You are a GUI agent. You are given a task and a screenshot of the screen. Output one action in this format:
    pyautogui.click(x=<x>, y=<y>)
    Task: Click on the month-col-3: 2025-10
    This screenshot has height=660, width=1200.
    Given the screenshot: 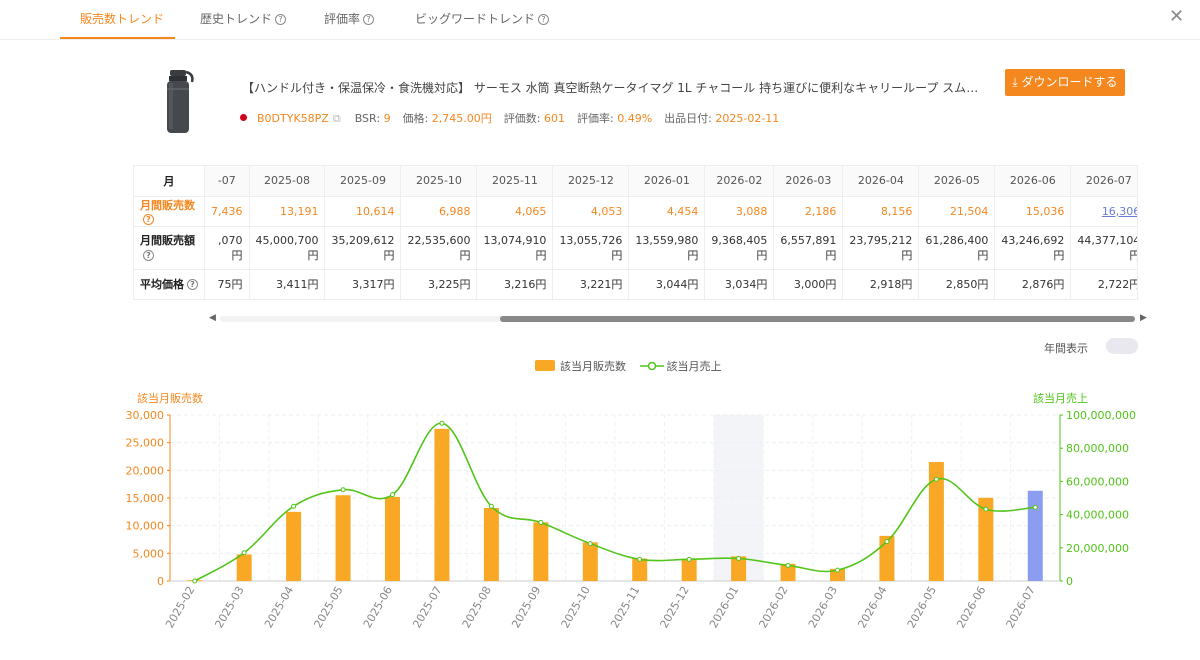 What is the action you would take?
    pyautogui.click(x=439, y=181)
    